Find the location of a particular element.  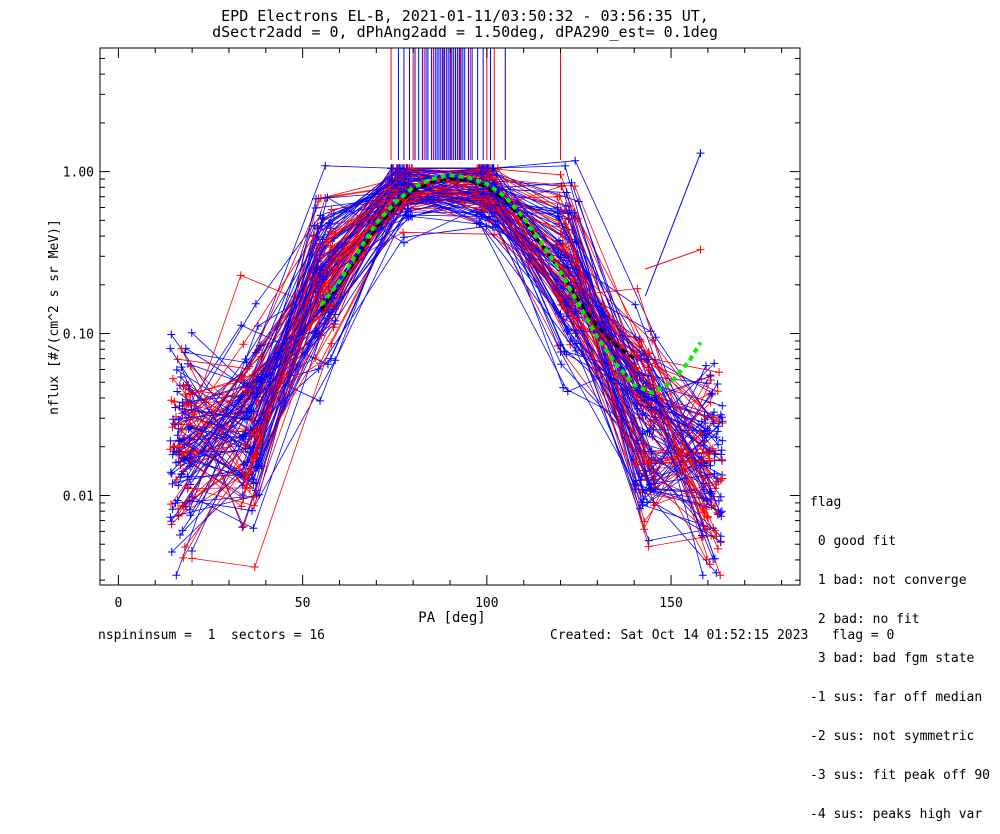

legend-title: flag is located at coordinates (826, 502).